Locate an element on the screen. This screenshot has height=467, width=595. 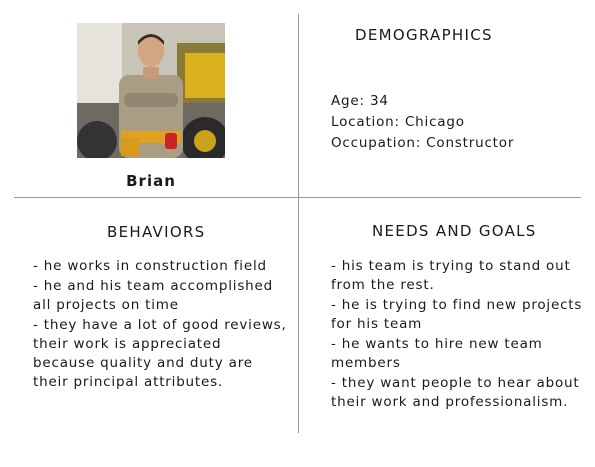
behaviors-heading: BEHAVIORS is located at coordinates (156, 232).